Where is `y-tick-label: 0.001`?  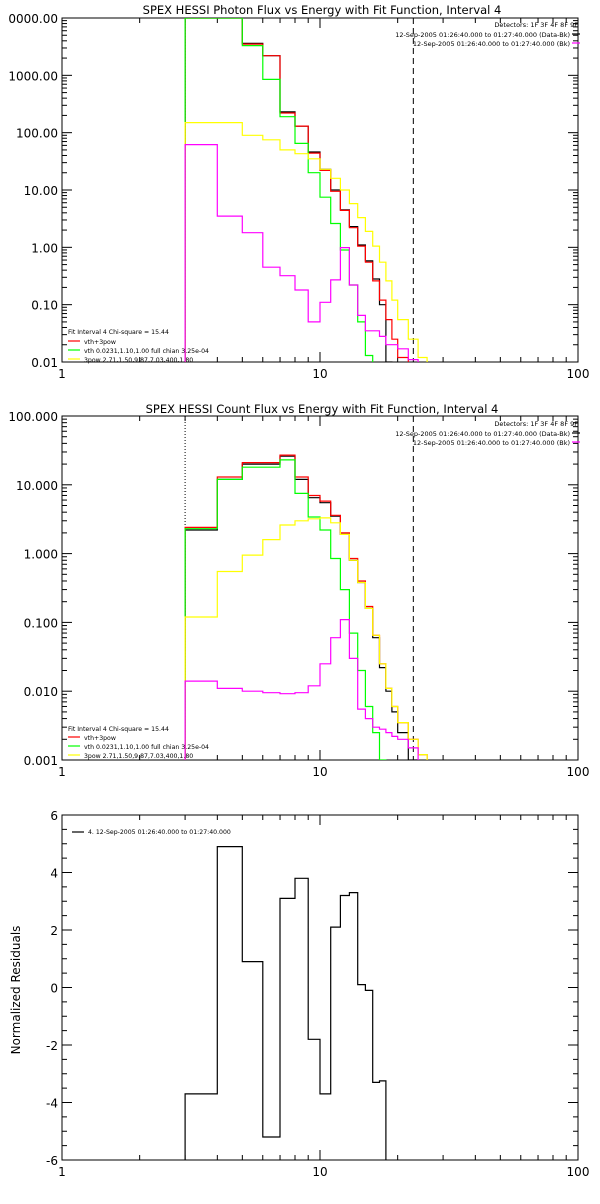 y-tick-label: 0.001 is located at coordinates (41, 761).